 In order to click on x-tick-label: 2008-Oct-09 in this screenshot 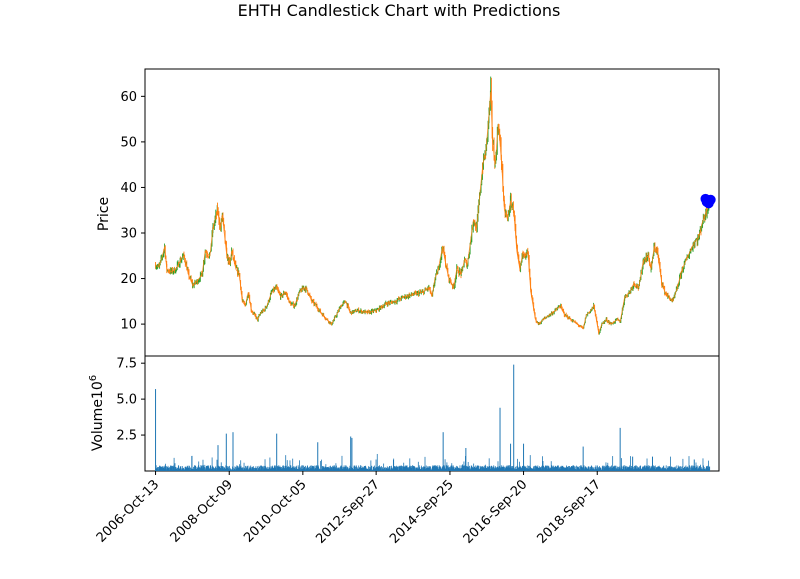, I will do `click(202, 511)`.